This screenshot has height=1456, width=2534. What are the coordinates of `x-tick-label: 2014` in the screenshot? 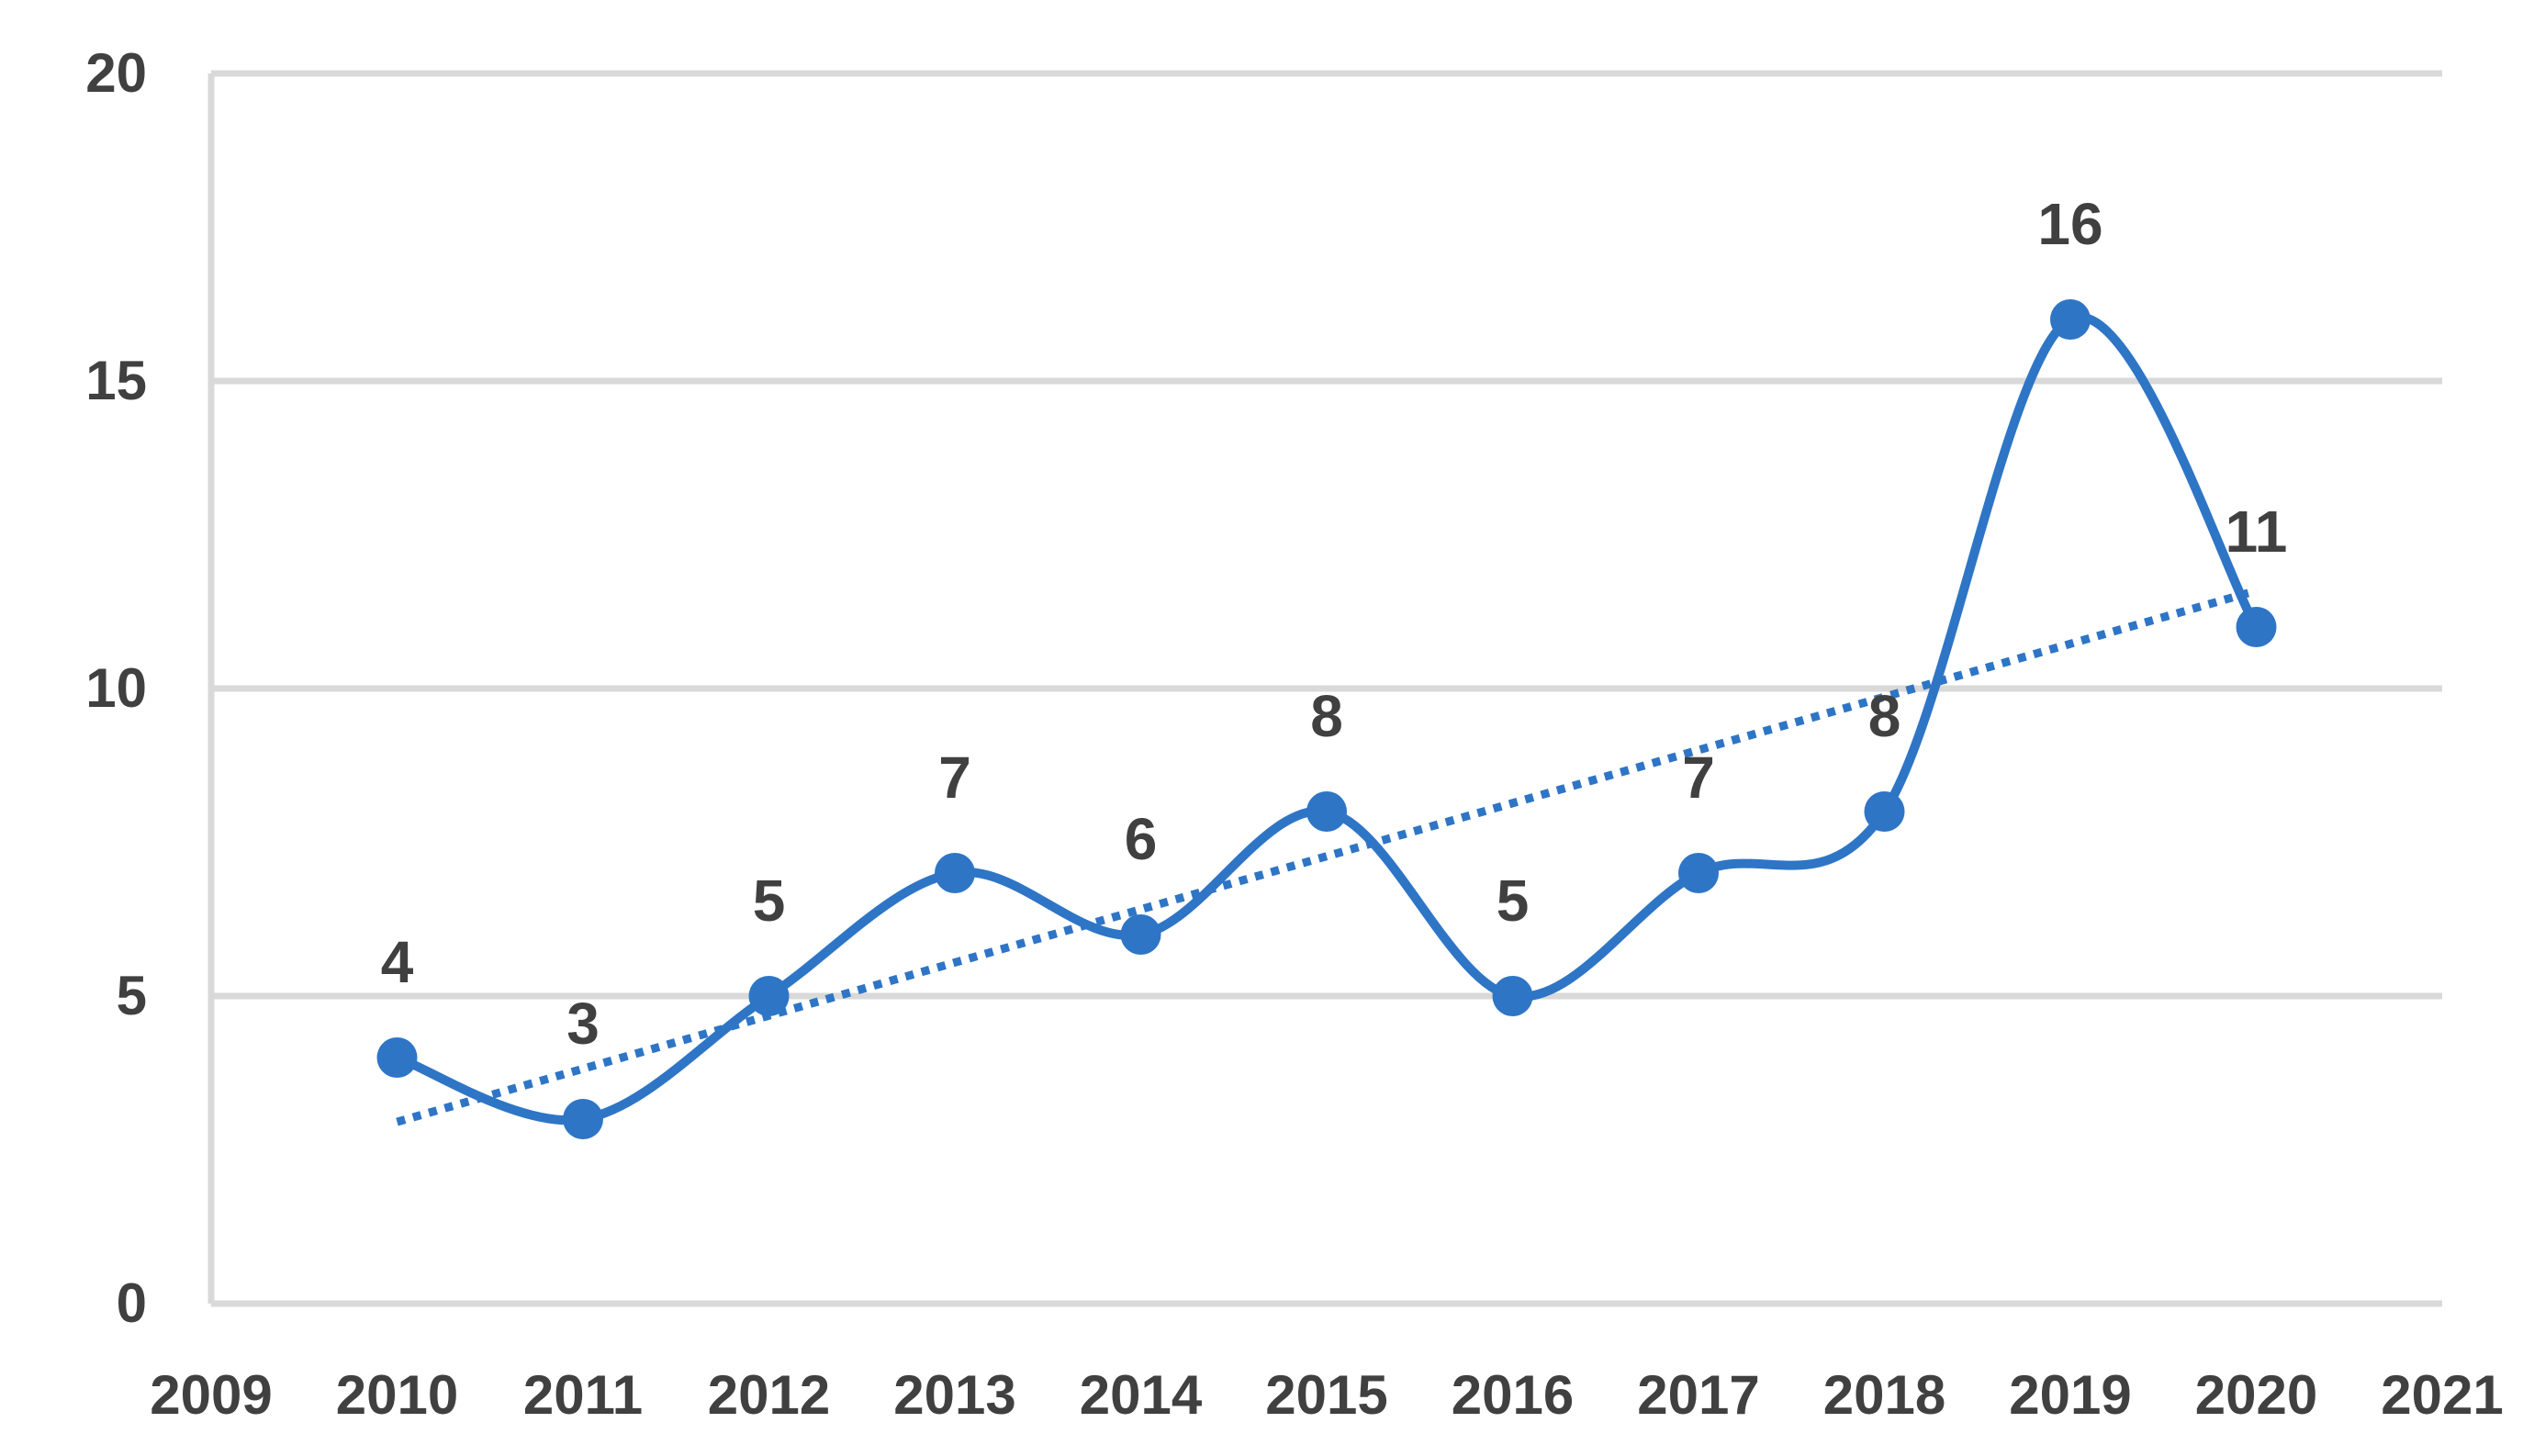 It's located at (1141, 1395).